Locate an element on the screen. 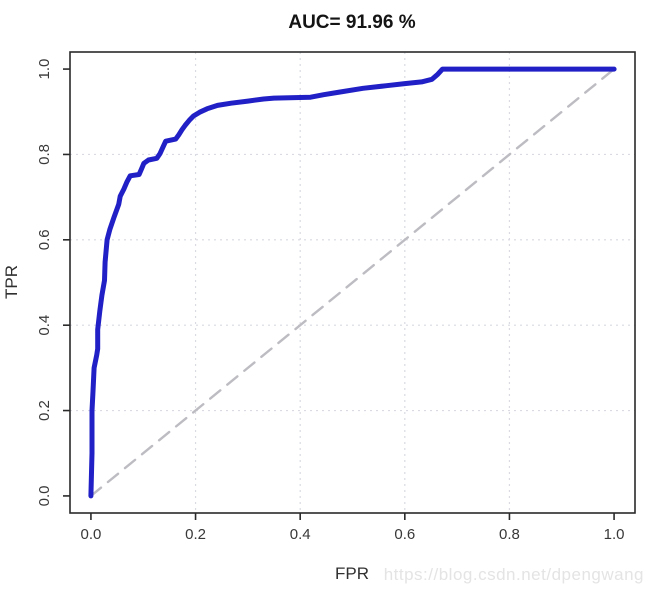  y-tick-label: 0.2 is located at coordinates (44, 410).